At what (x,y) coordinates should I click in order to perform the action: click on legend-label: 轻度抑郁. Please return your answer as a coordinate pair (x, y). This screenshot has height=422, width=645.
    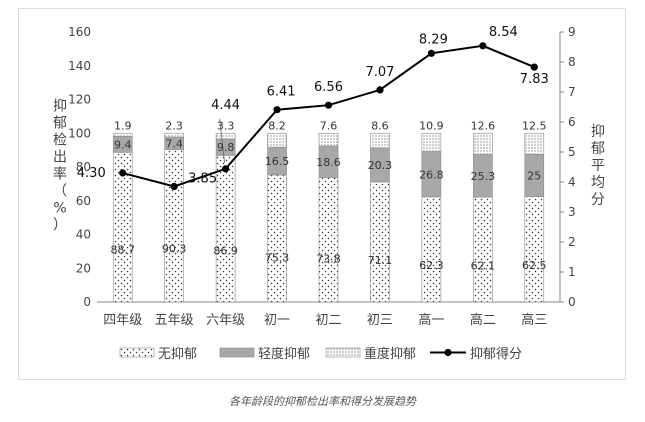
    Looking at the image, I should click on (284, 354).